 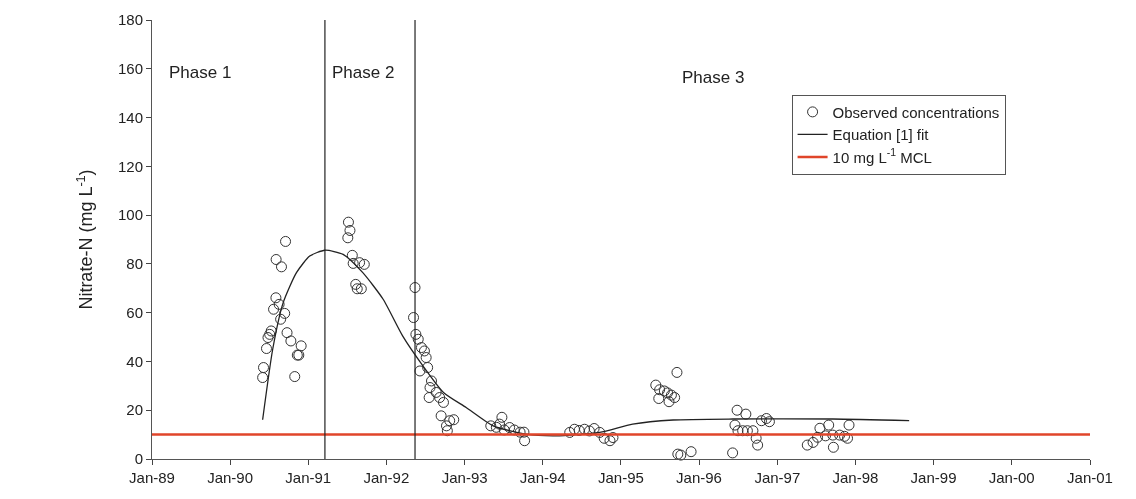 What do you see at coordinates (777, 477) in the screenshot?
I see `x-tick-label: Jan-97` at bounding box center [777, 477].